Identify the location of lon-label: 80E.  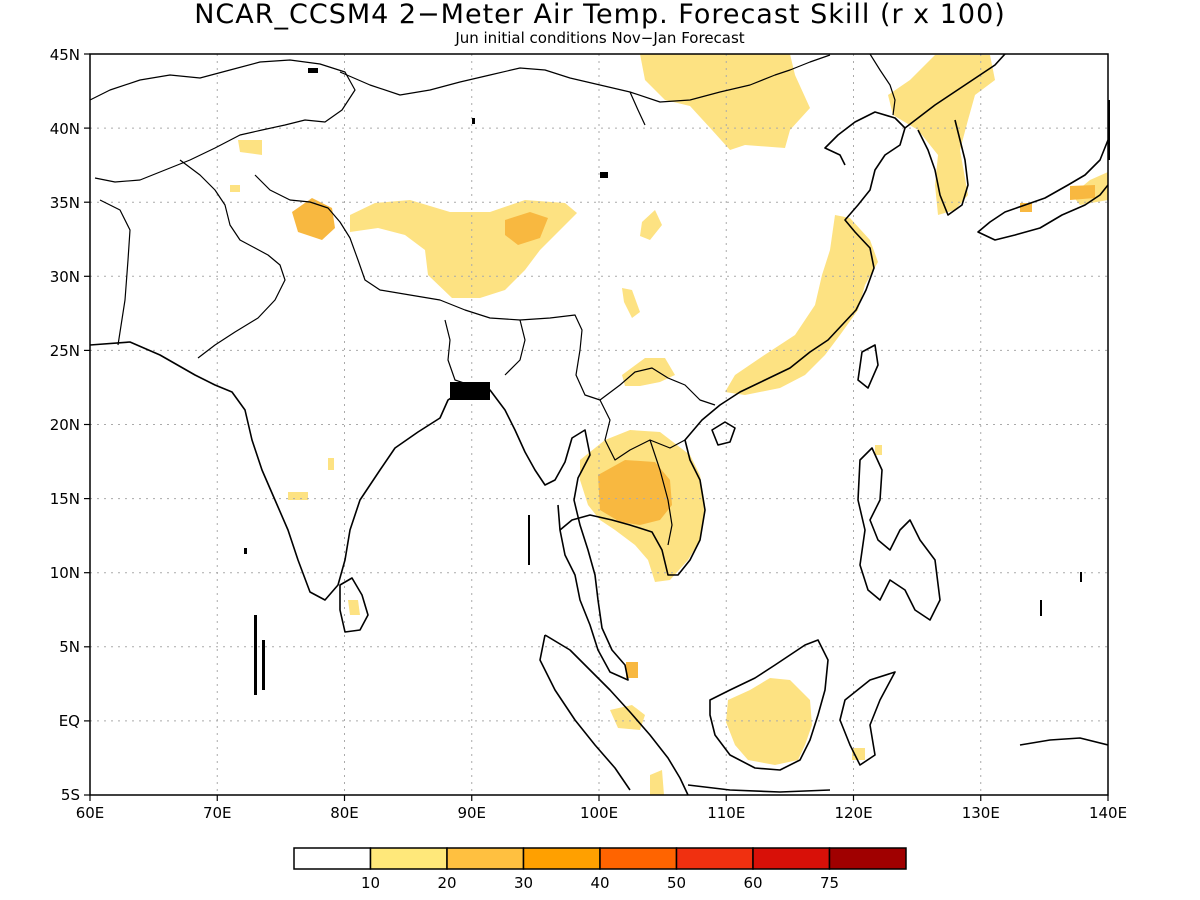
(344, 813).